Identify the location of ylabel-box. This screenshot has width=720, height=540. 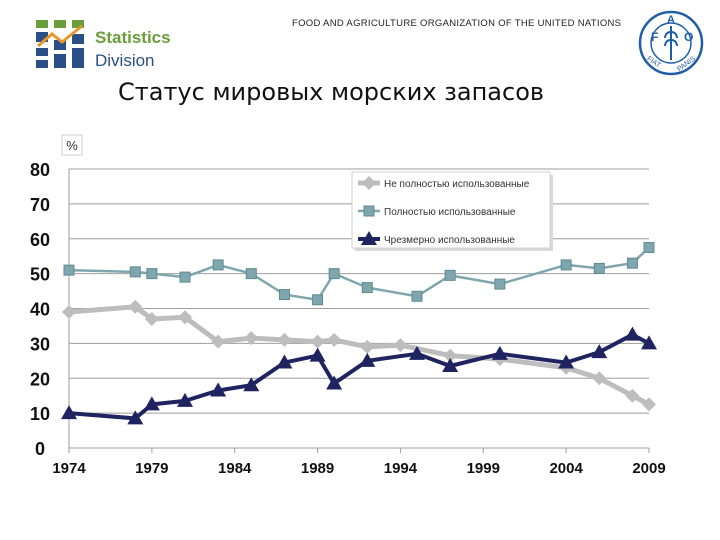
(72, 145).